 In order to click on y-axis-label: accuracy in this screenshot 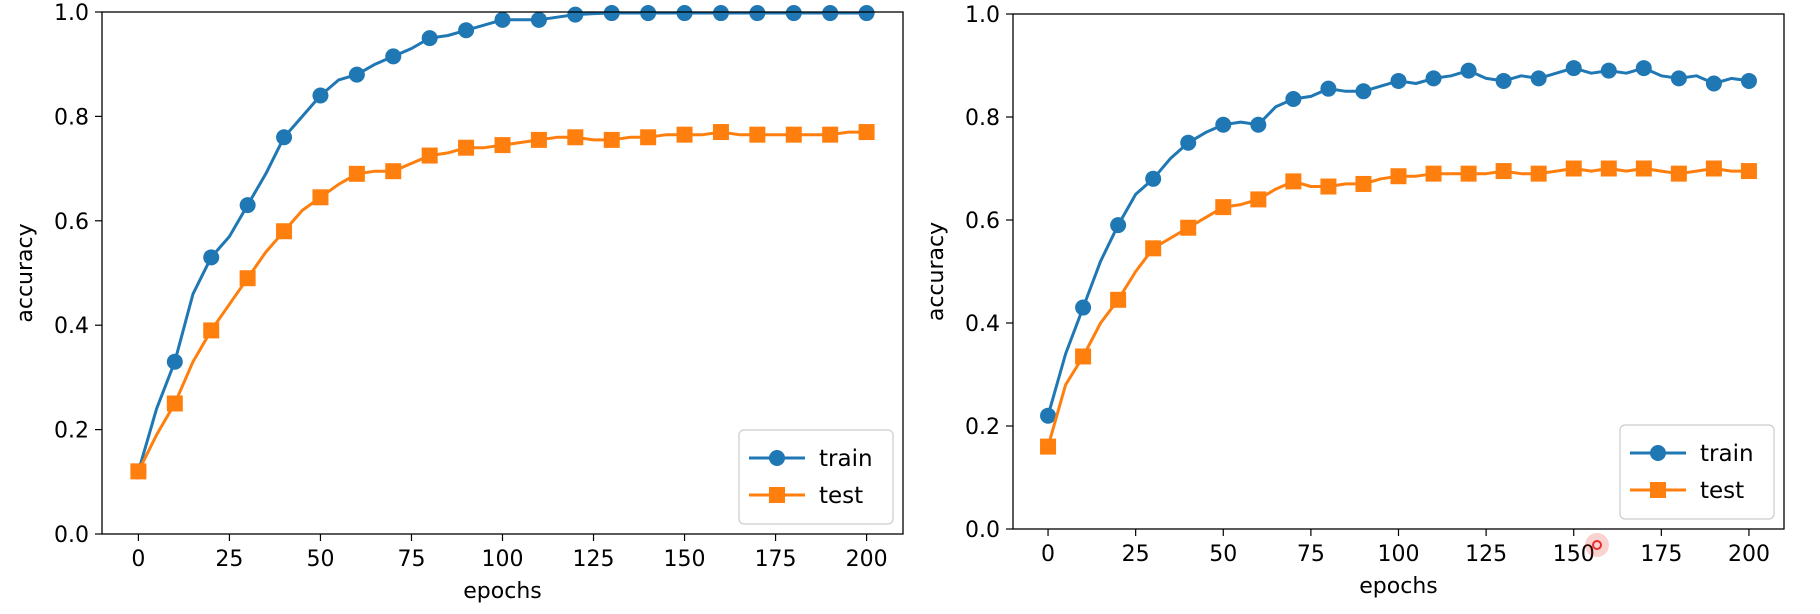, I will do `click(25, 272)`.